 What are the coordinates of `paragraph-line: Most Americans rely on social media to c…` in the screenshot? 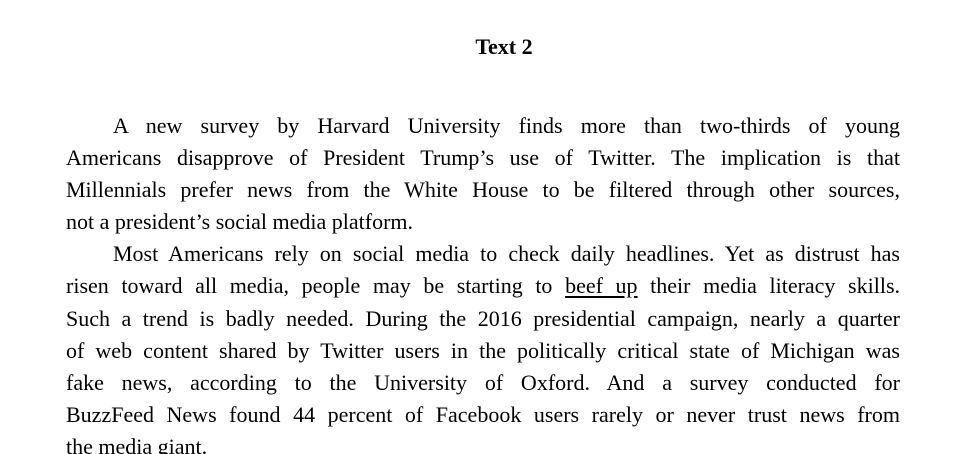 It's located at (506, 254).